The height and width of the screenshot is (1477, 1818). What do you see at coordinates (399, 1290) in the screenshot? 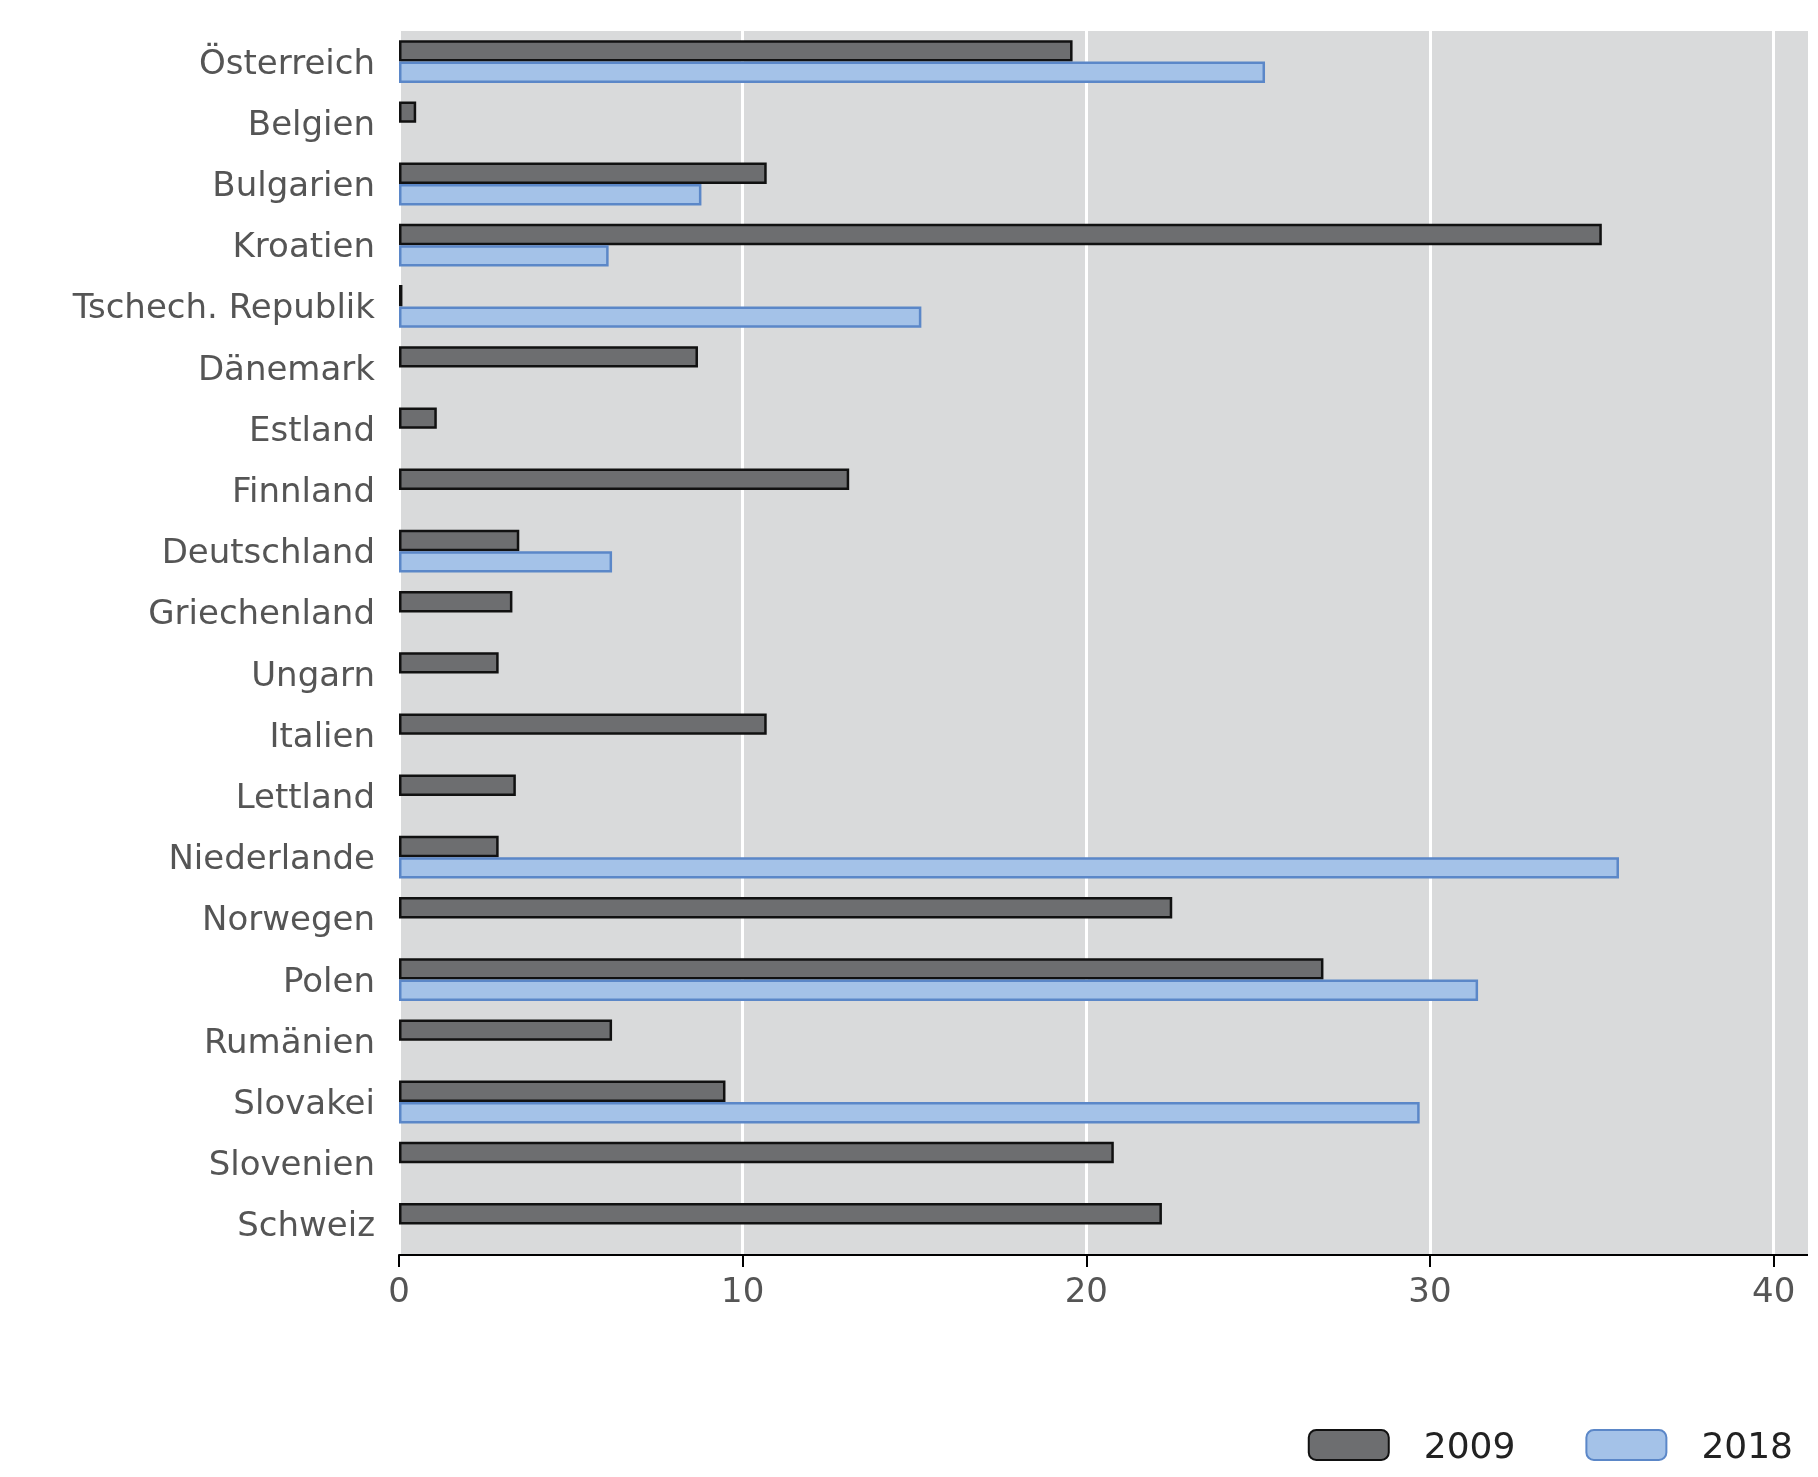
I see `x-tick-label: 0` at bounding box center [399, 1290].